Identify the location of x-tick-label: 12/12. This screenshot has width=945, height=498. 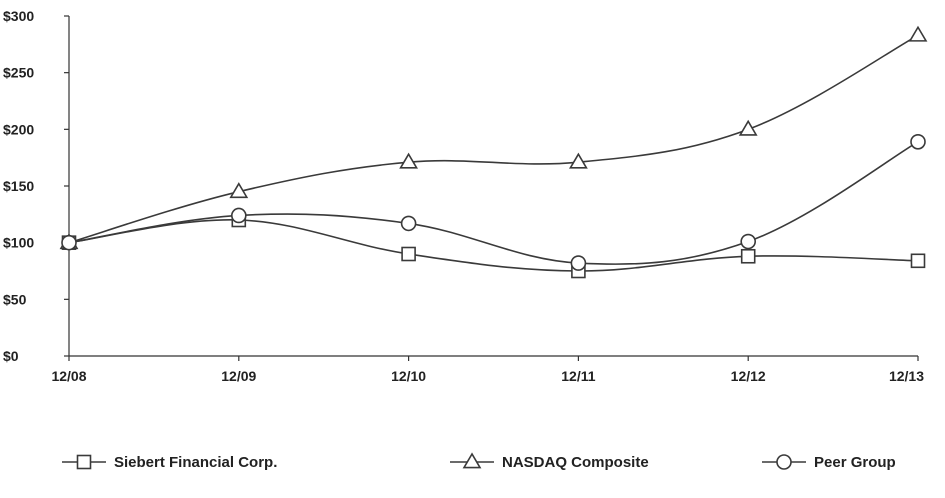
(748, 376).